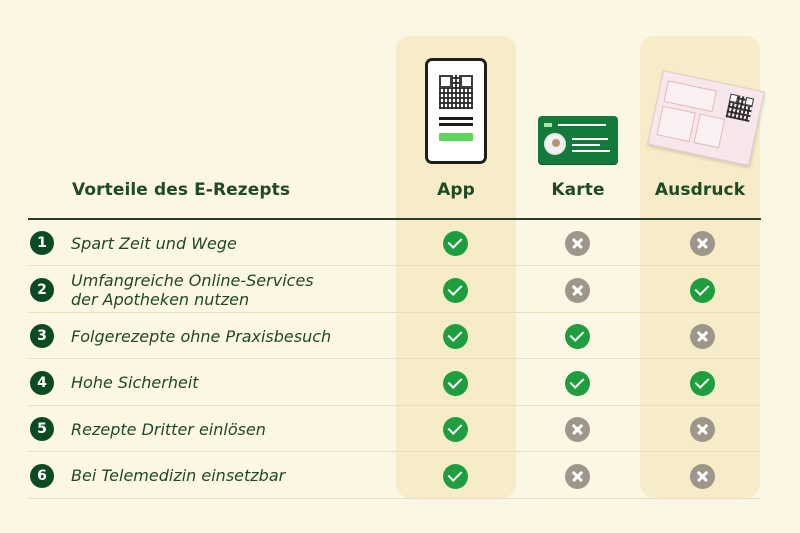 The height and width of the screenshot is (533, 800). What do you see at coordinates (42, 243) in the screenshot?
I see `row-number-badge: 1` at bounding box center [42, 243].